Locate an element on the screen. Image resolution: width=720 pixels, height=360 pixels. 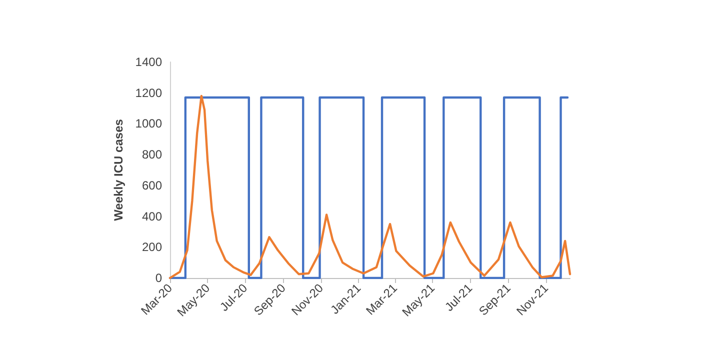
y-tick-label: 1400 is located at coordinates (148, 62).